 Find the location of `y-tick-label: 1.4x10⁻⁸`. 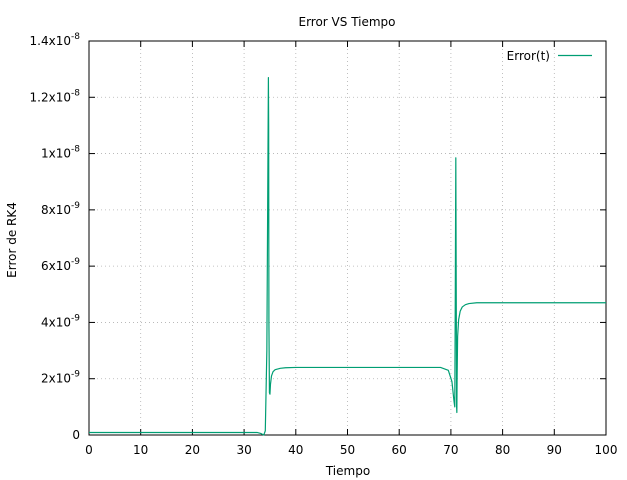

y-tick-label: 1.4x10⁻⁸ is located at coordinates (55, 40).